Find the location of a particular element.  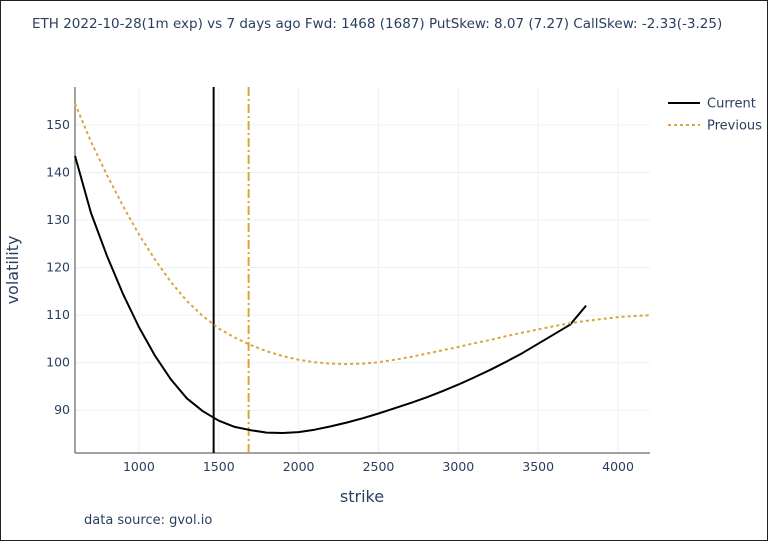

y-tick-label: 140 is located at coordinates (58, 172).